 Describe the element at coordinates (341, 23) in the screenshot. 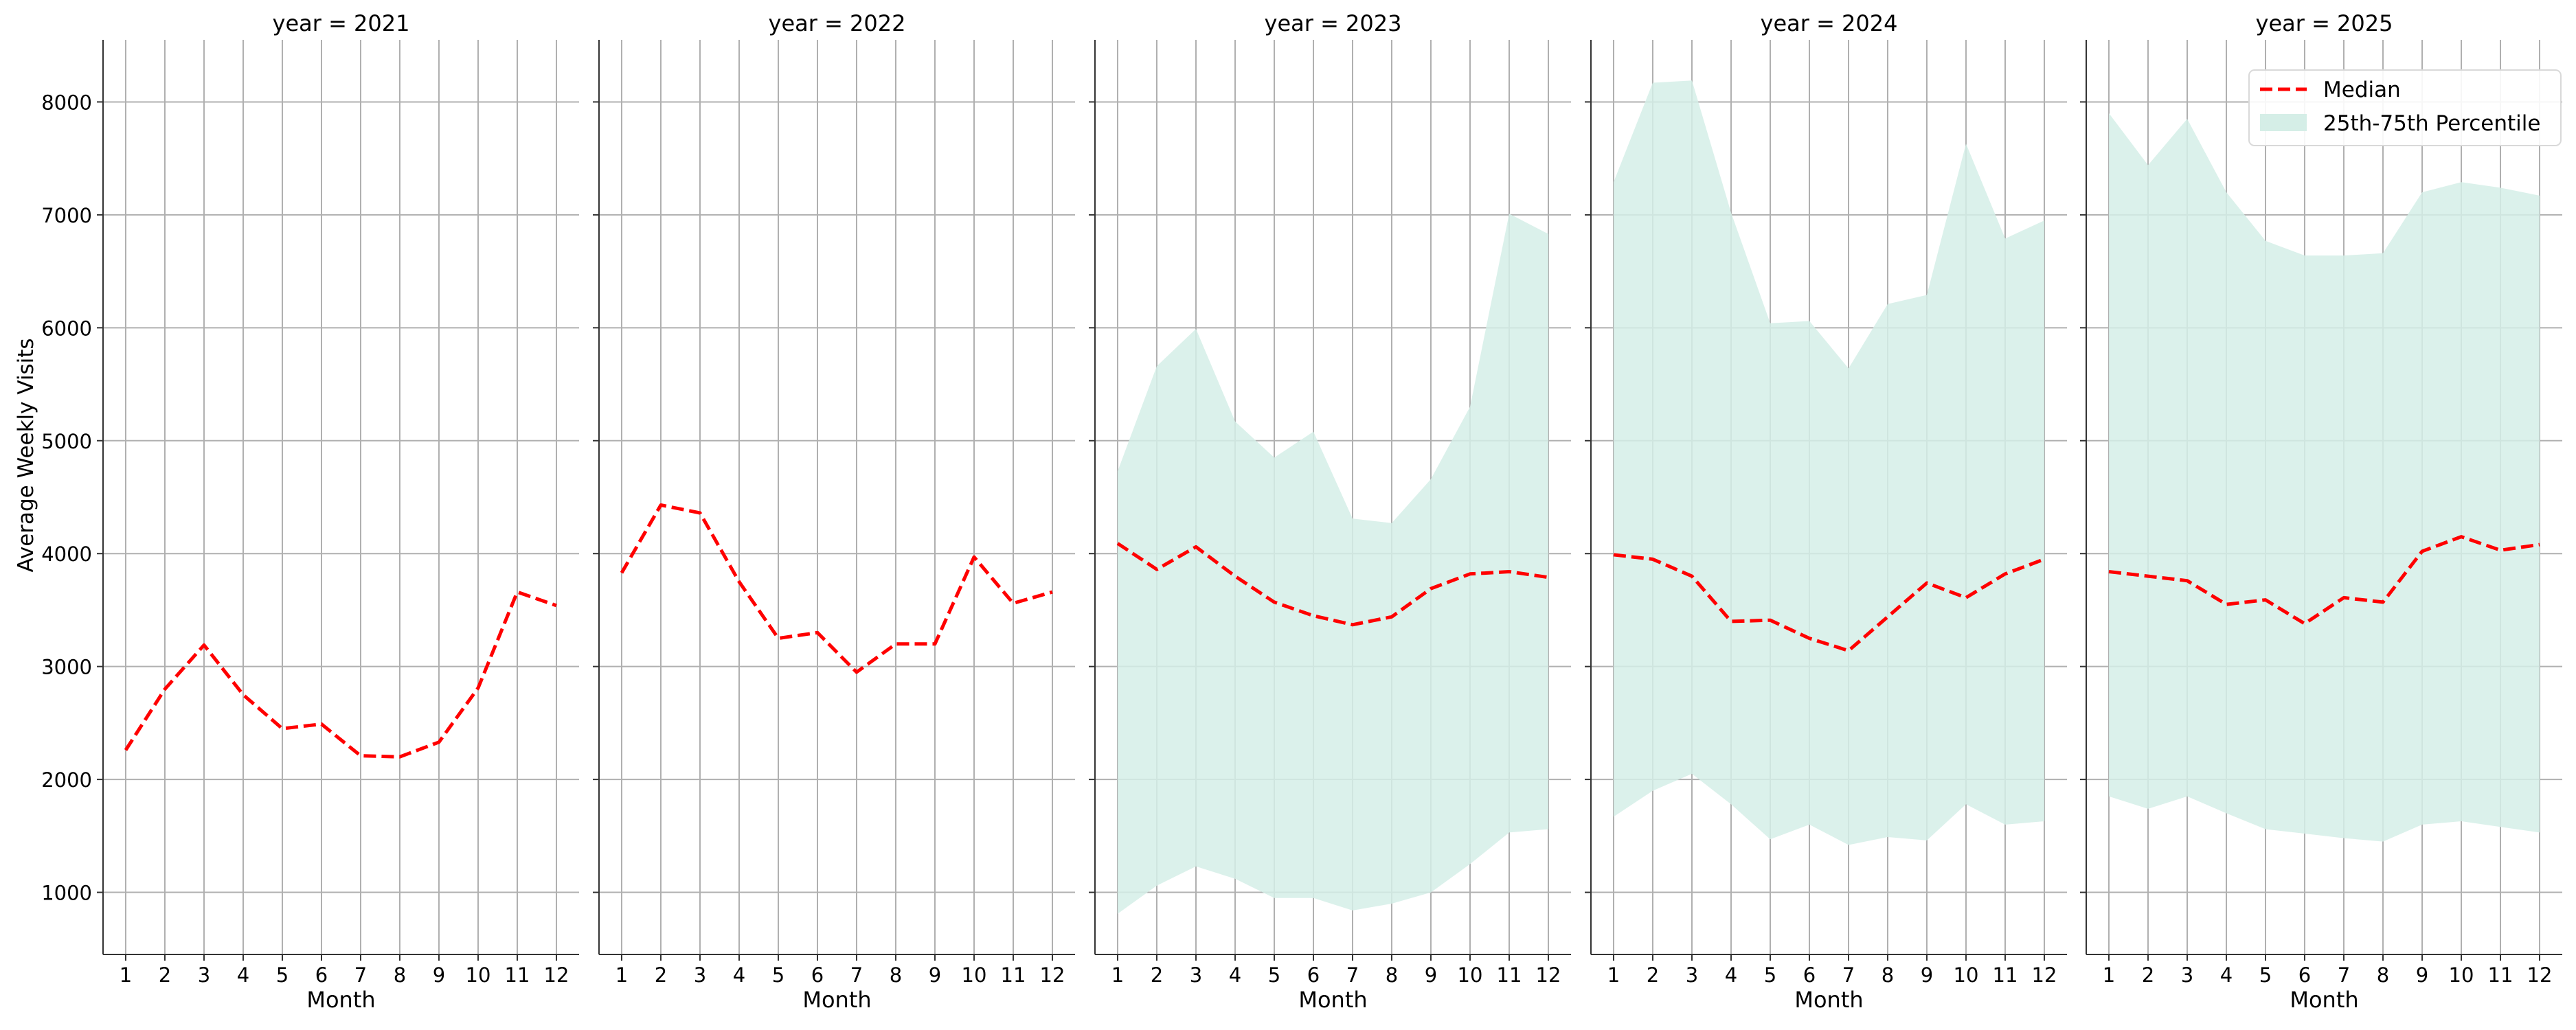

I see `panel-title: year = 2021` at that location.